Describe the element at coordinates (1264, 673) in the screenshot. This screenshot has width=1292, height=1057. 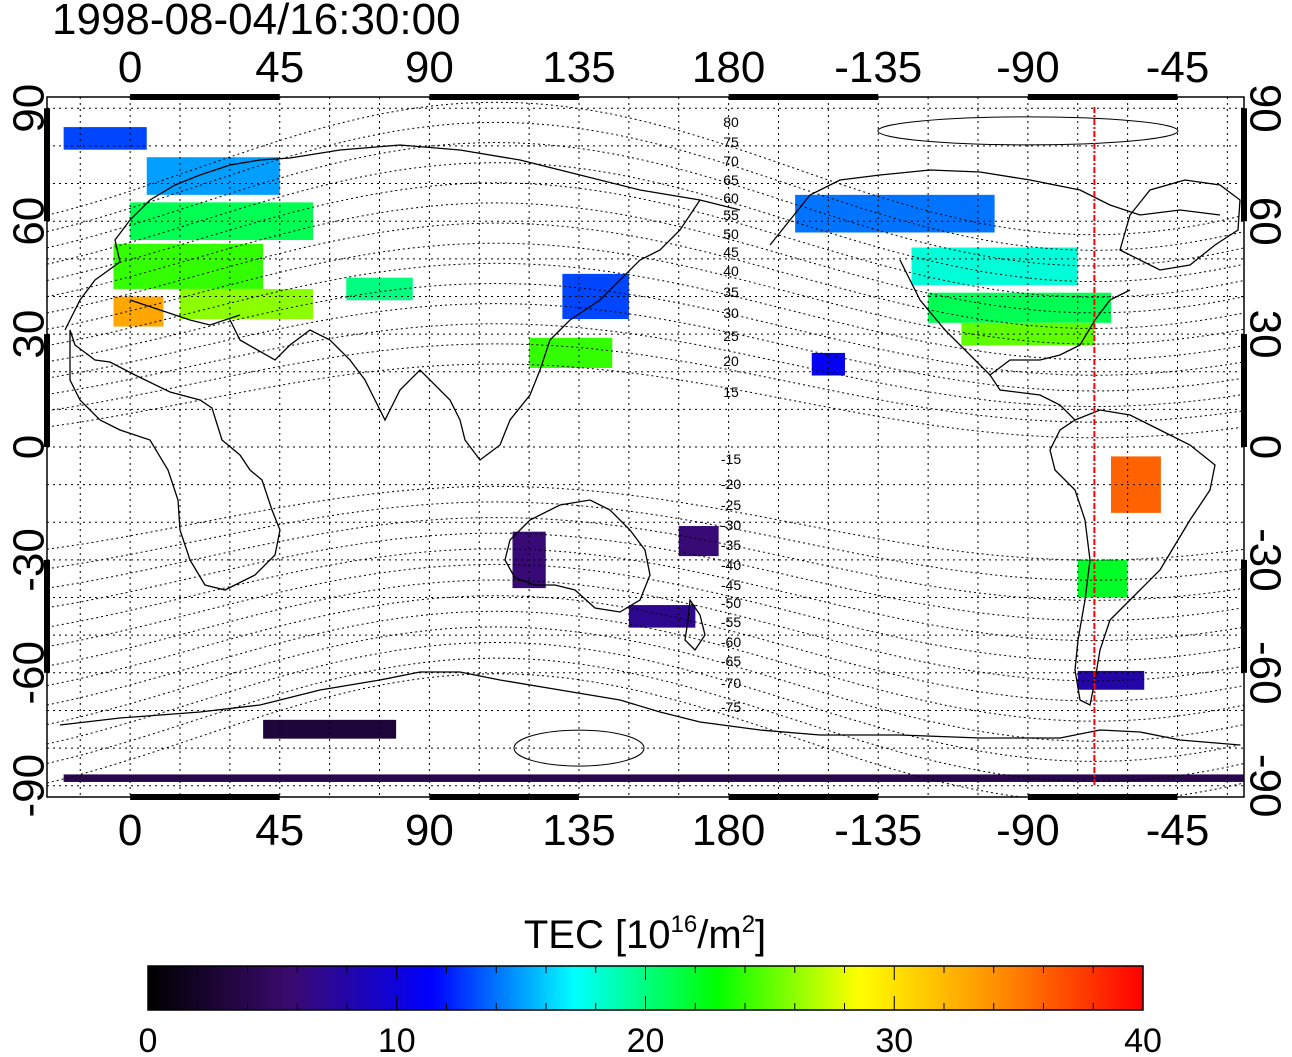
I see `right-lat-label: -60` at that location.